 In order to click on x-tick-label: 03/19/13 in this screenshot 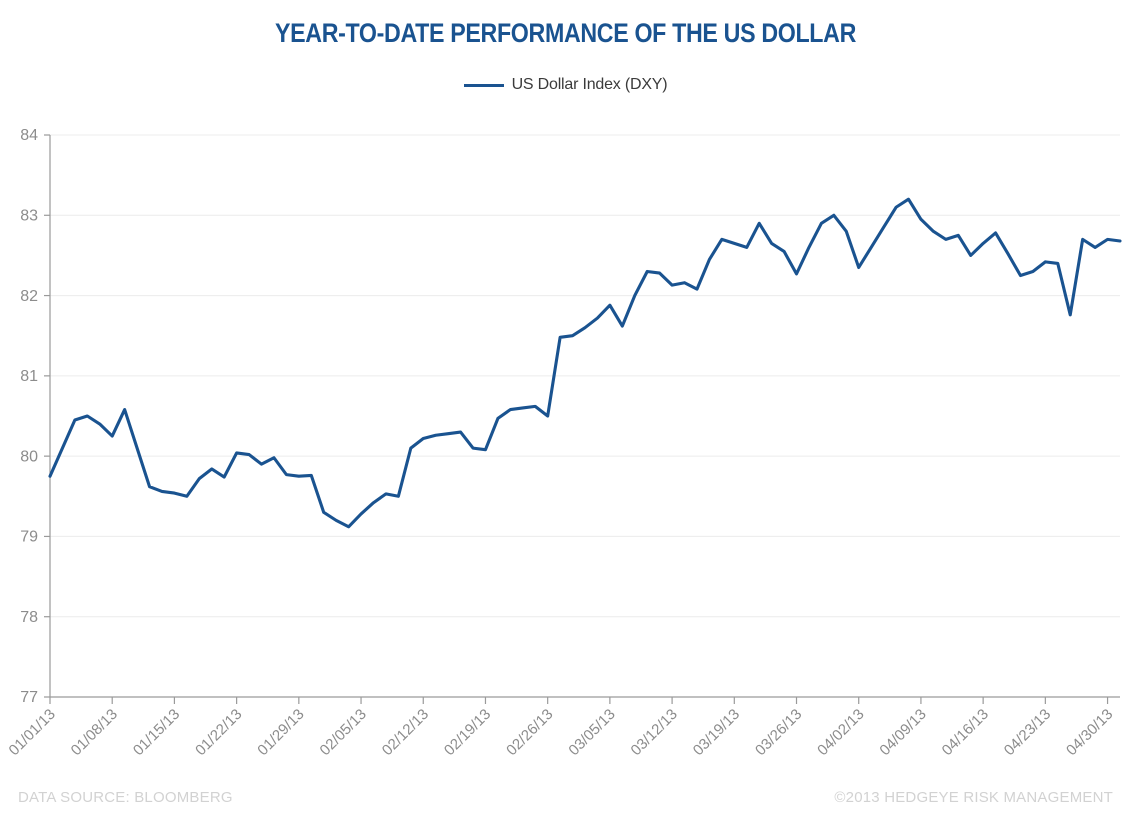, I will do `click(716, 732)`.